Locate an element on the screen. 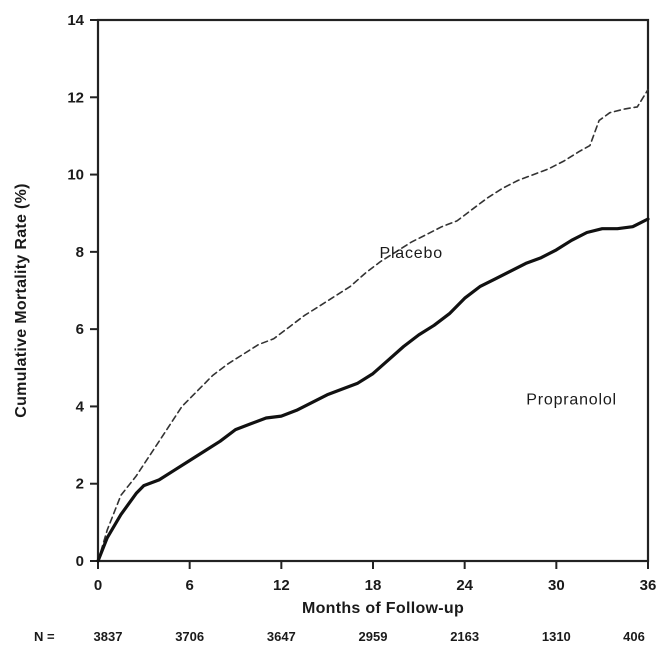 Image resolution: width=662 pixels, height=648 pixels. n-at-risk-value: 2959 is located at coordinates (373, 636).